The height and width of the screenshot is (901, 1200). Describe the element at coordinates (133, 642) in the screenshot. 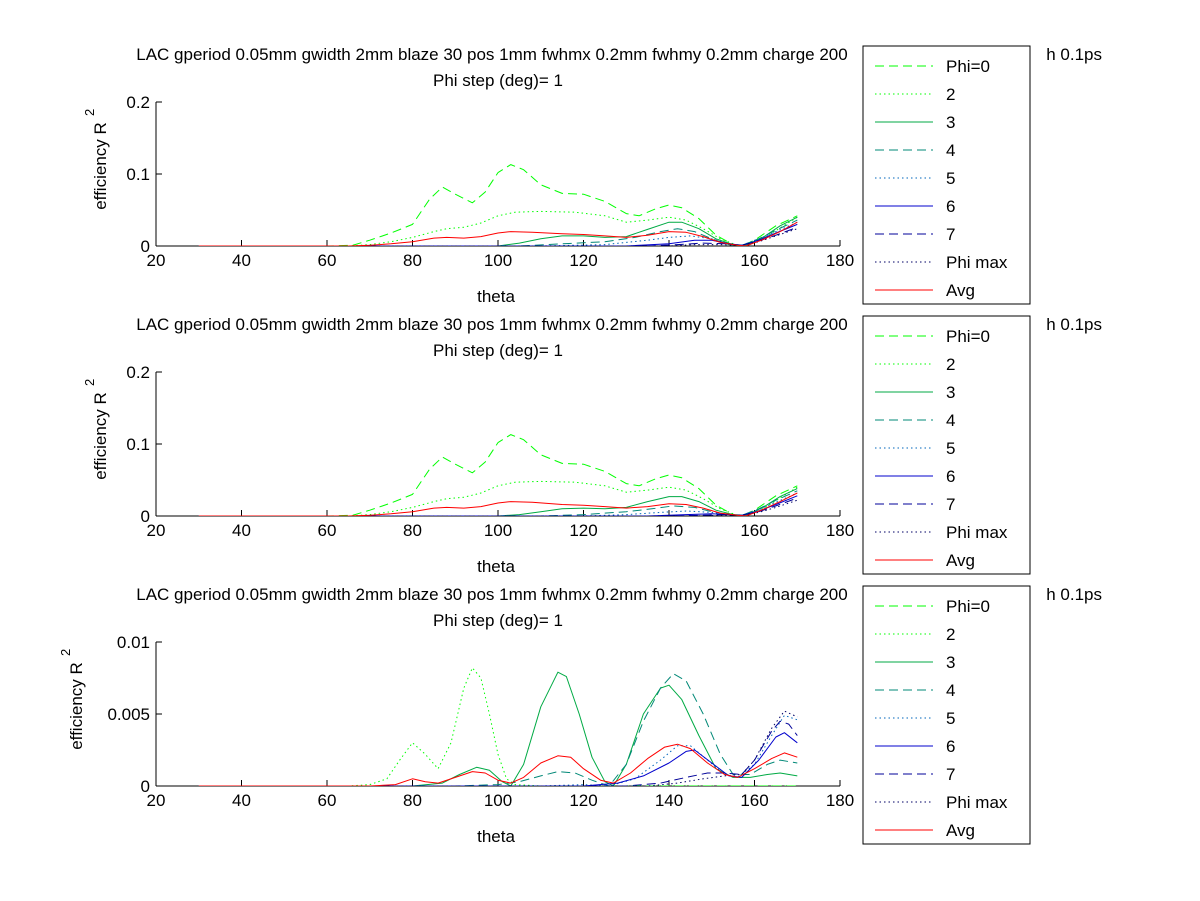

I see `y-tick-label: 0.01` at that location.